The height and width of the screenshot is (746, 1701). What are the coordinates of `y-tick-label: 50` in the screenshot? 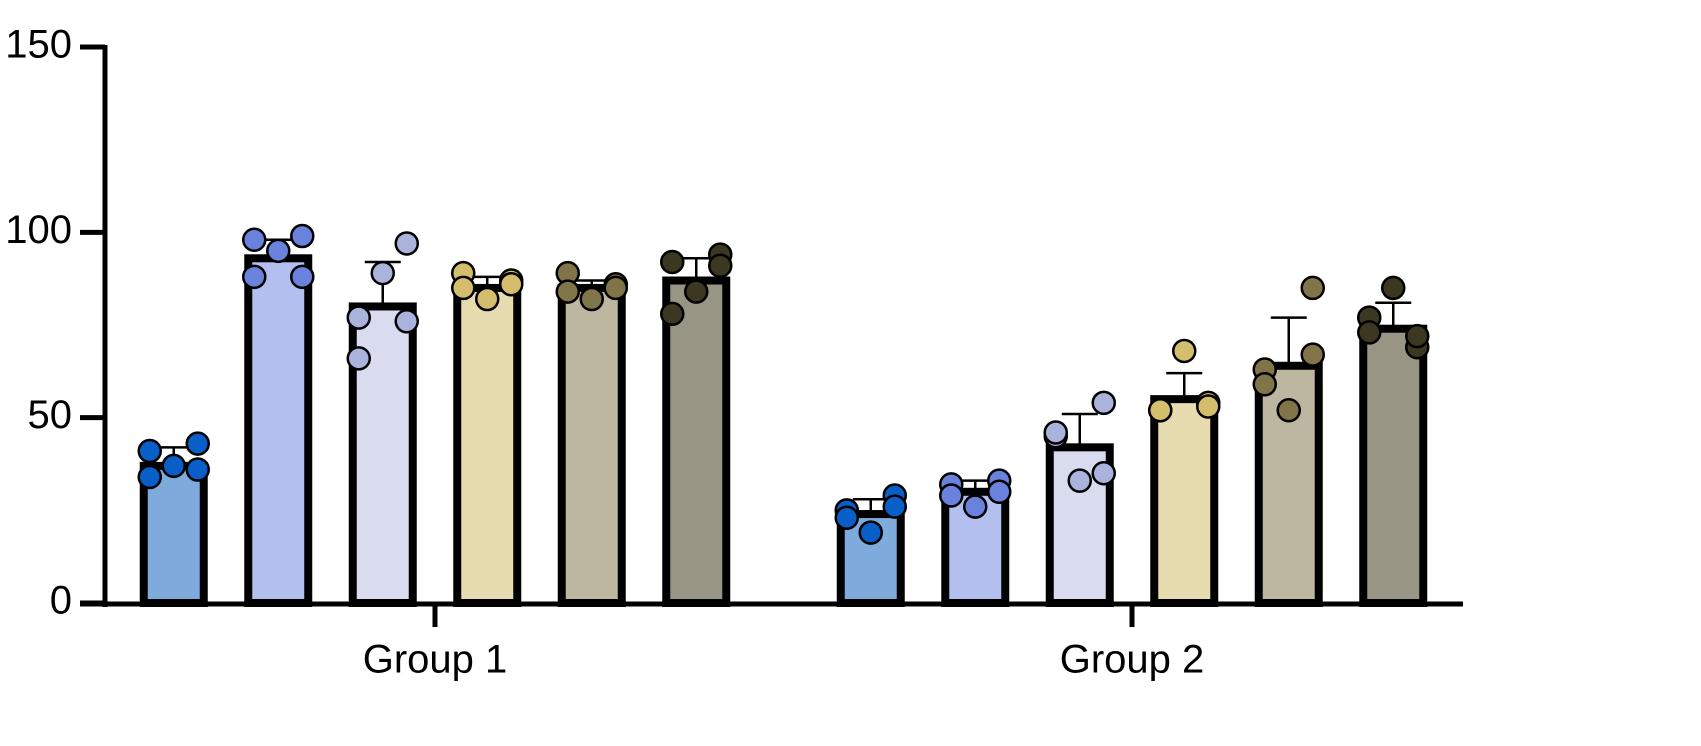 It's located at (50, 415).